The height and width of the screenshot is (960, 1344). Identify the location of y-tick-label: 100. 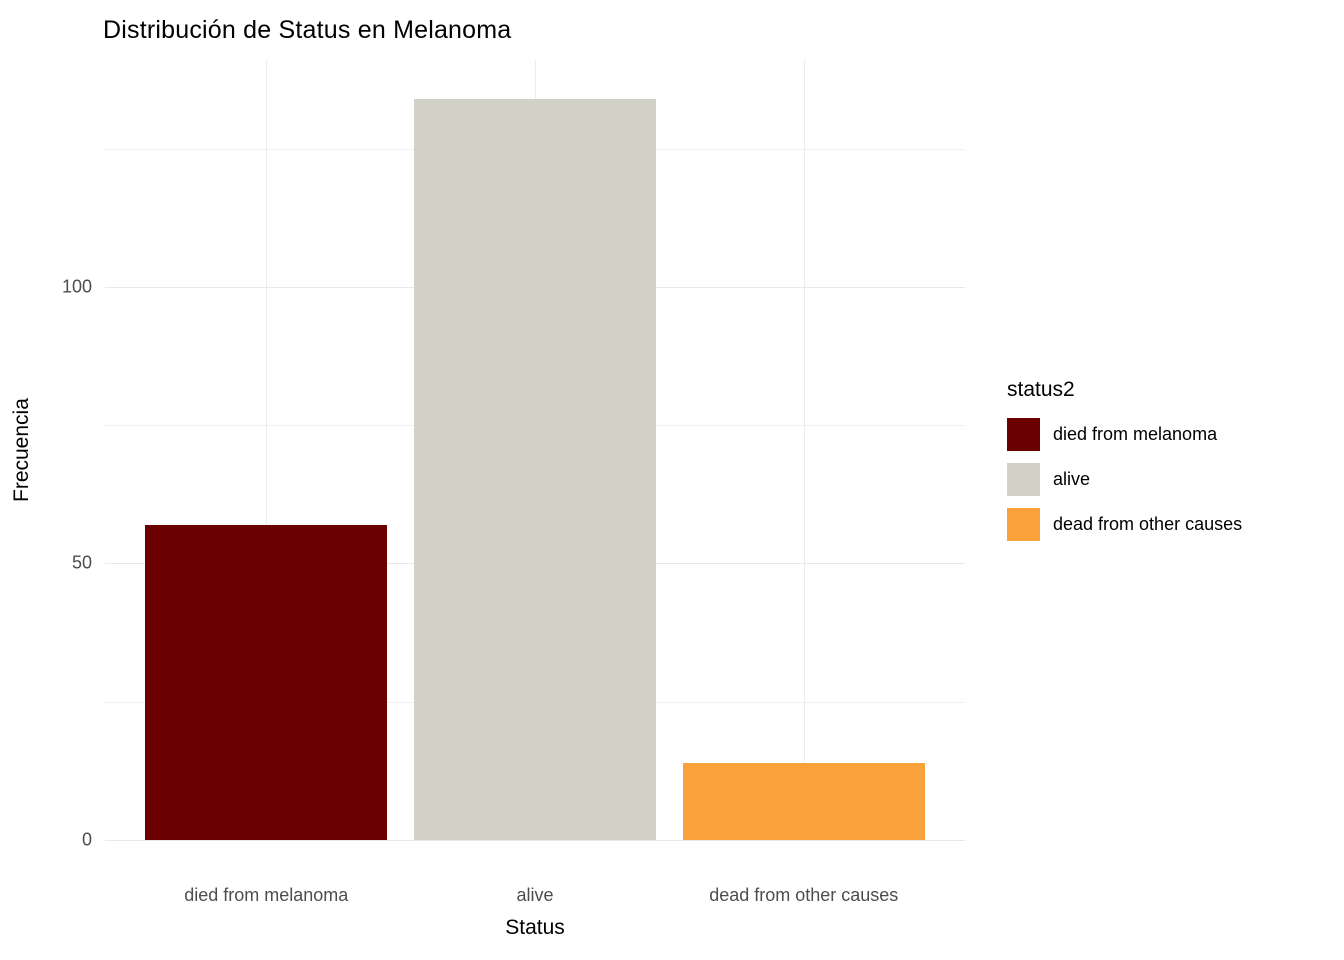
(76, 286).